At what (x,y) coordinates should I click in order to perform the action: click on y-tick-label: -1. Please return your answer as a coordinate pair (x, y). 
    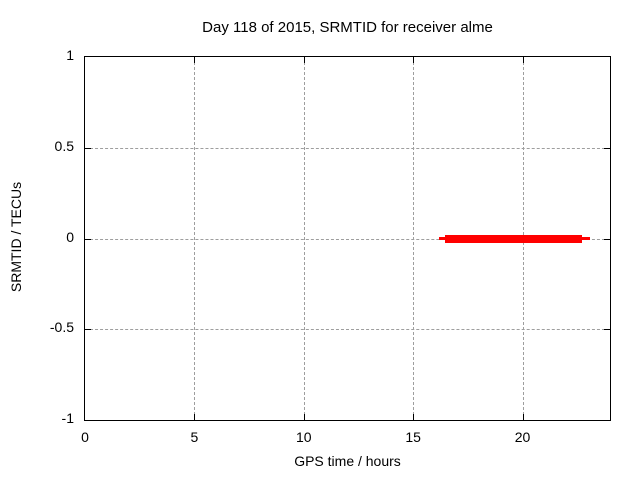
    Looking at the image, I should click on (67, 418).